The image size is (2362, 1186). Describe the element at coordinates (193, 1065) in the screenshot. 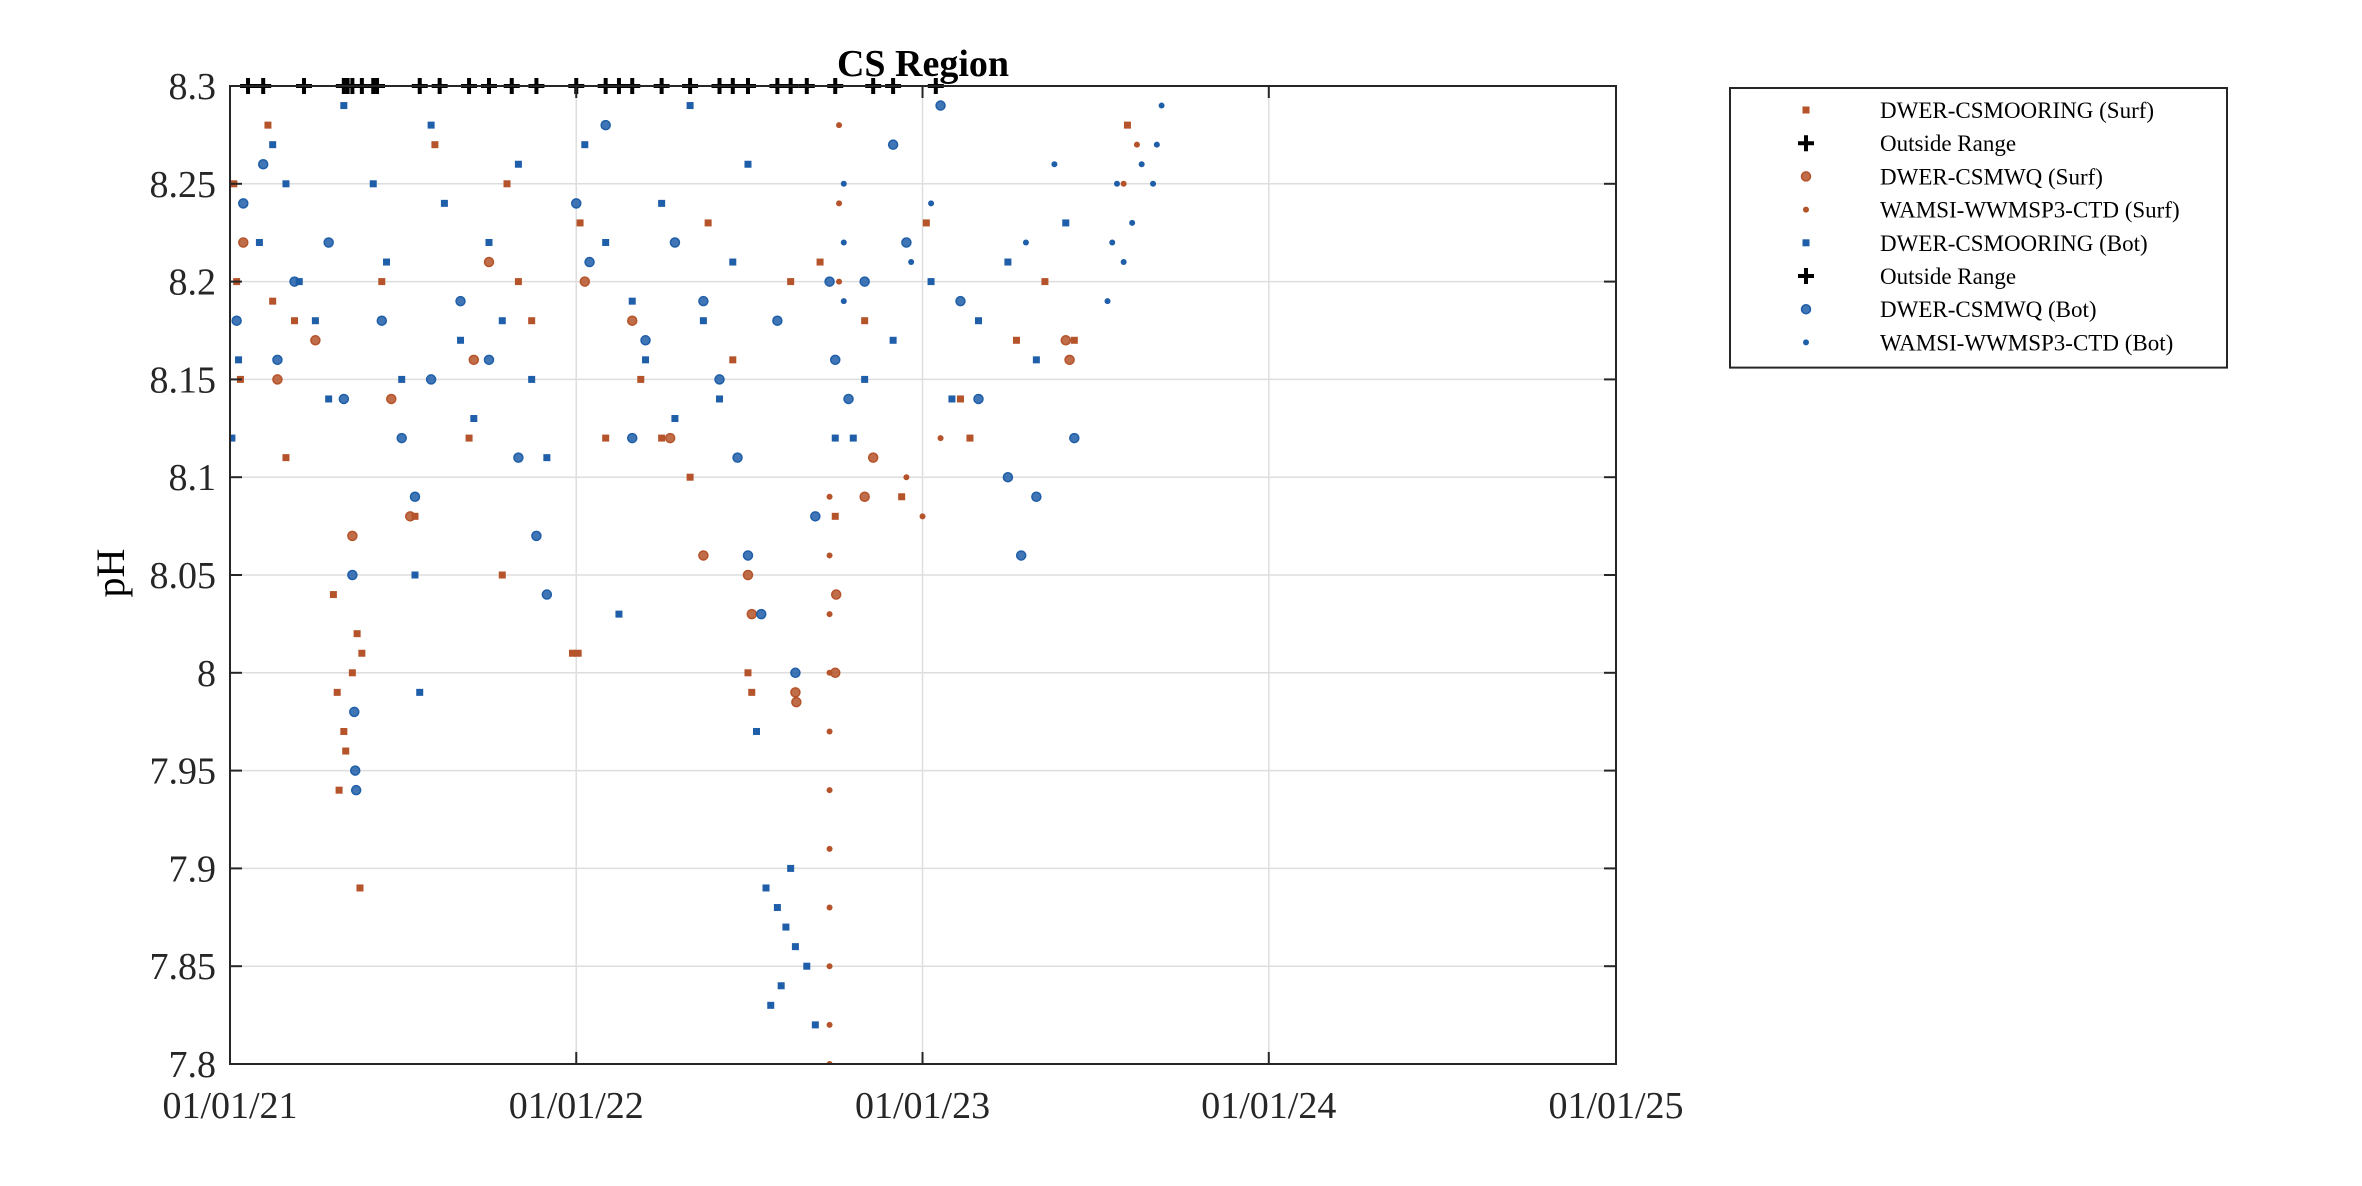

I see `y-tick-label: 7.8` at that location.